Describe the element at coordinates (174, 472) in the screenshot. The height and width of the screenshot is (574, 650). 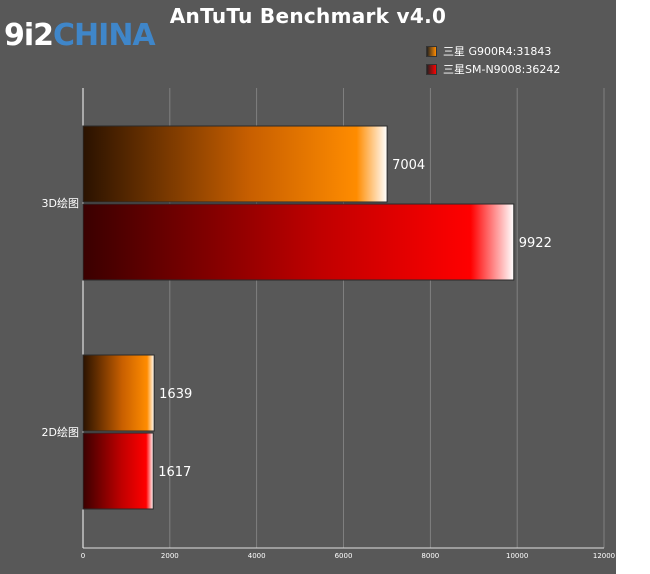
I see `data-label: 1617` at that location.